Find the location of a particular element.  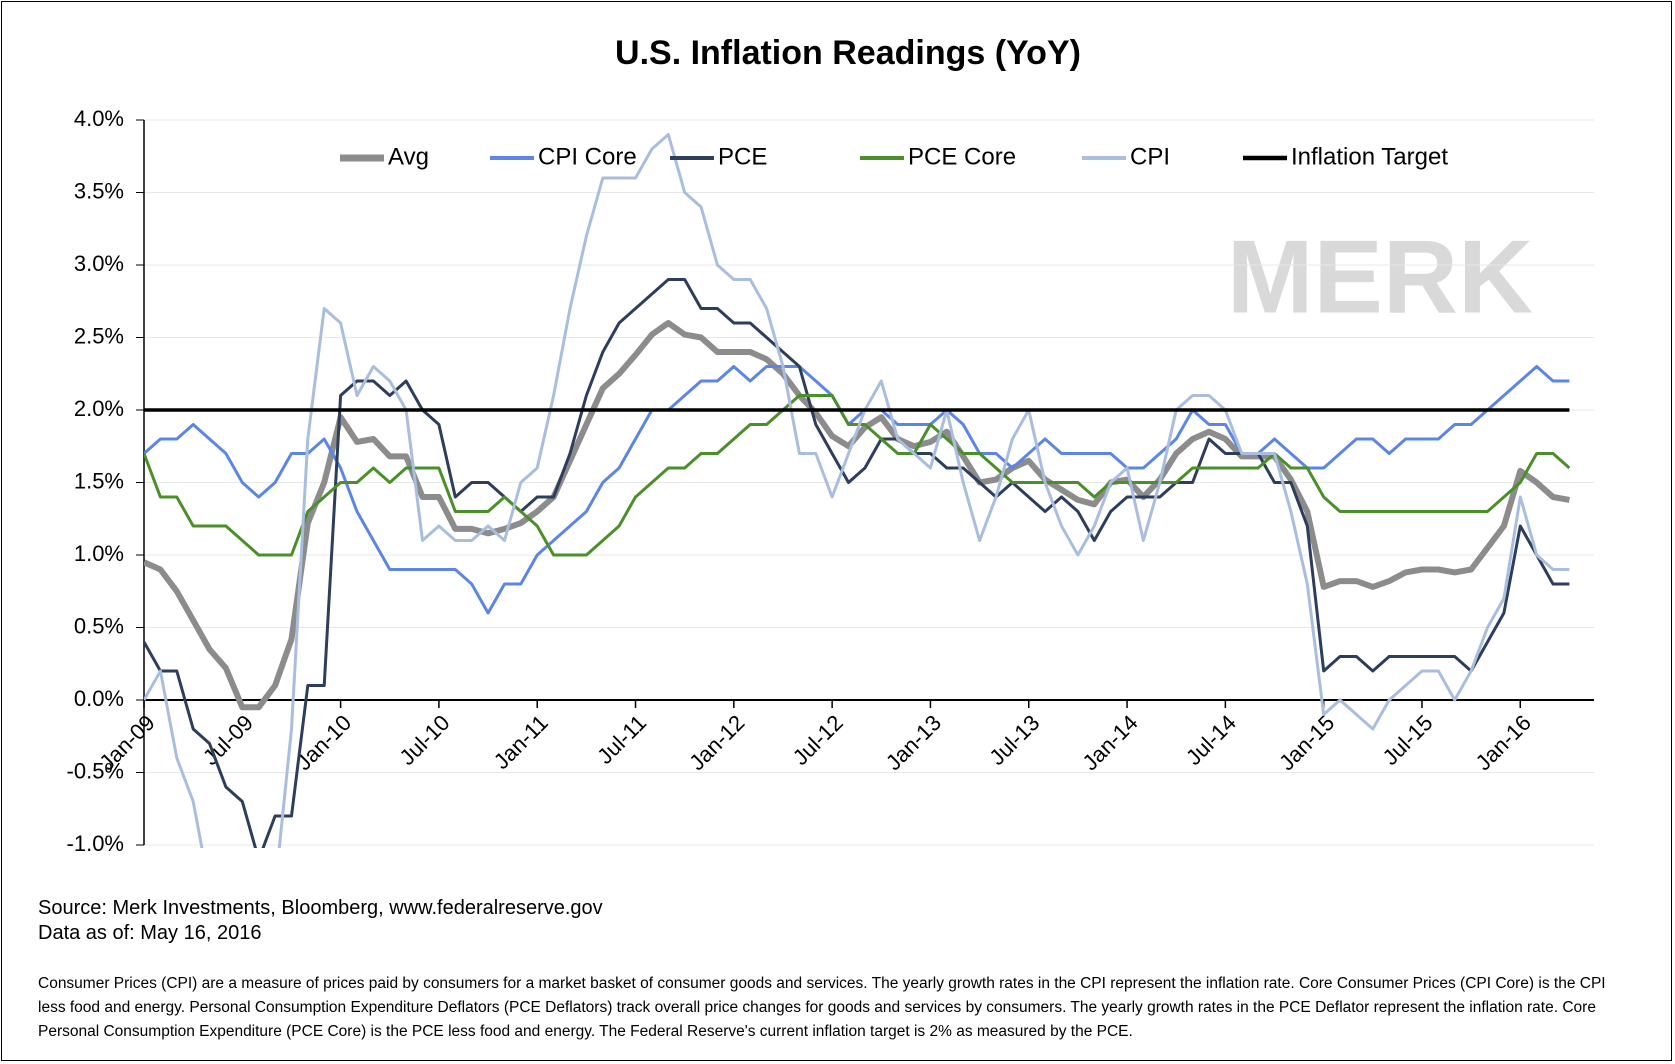

x-tick-label: Jan-09 is located at coordinates (126, 742).